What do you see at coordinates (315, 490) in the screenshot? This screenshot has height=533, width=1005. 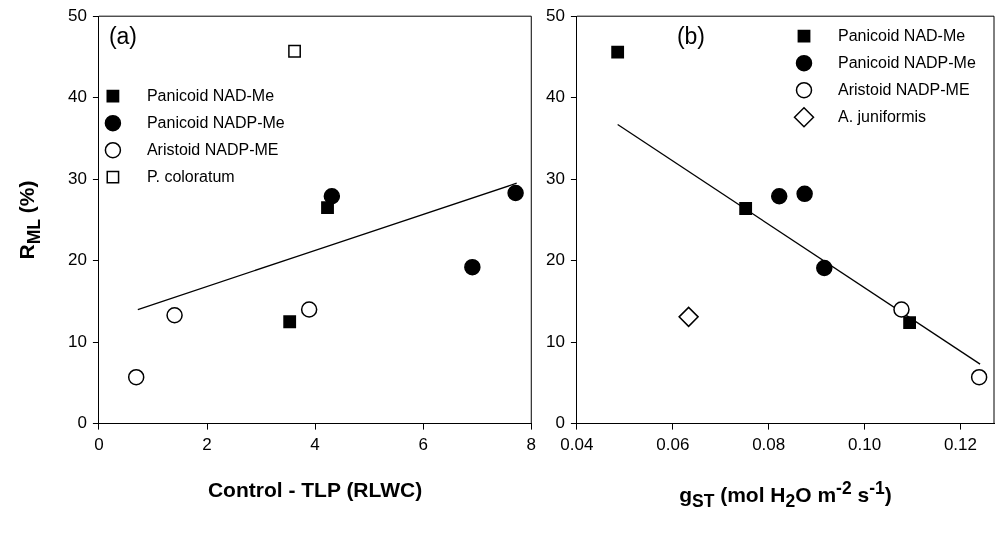 I see `x-axis-title: Control - TLP (RLWC)` at bounding box center [315, 490].